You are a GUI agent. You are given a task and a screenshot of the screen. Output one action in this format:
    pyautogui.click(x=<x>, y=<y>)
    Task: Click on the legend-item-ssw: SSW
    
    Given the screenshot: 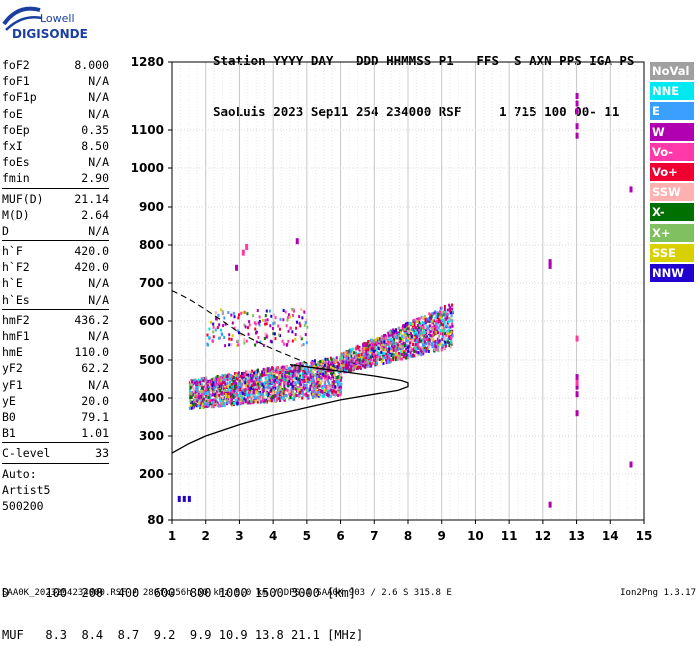 What is the action you would take?
    pyautogui.click(x=672, y=192)
    